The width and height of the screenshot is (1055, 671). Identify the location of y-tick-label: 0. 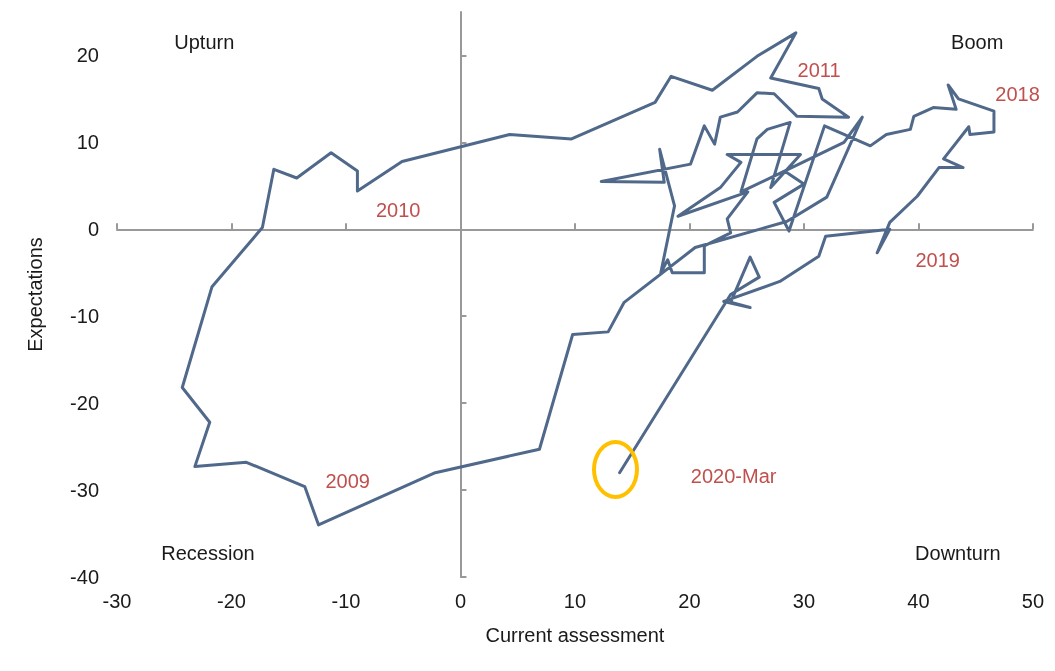
(93, 229).